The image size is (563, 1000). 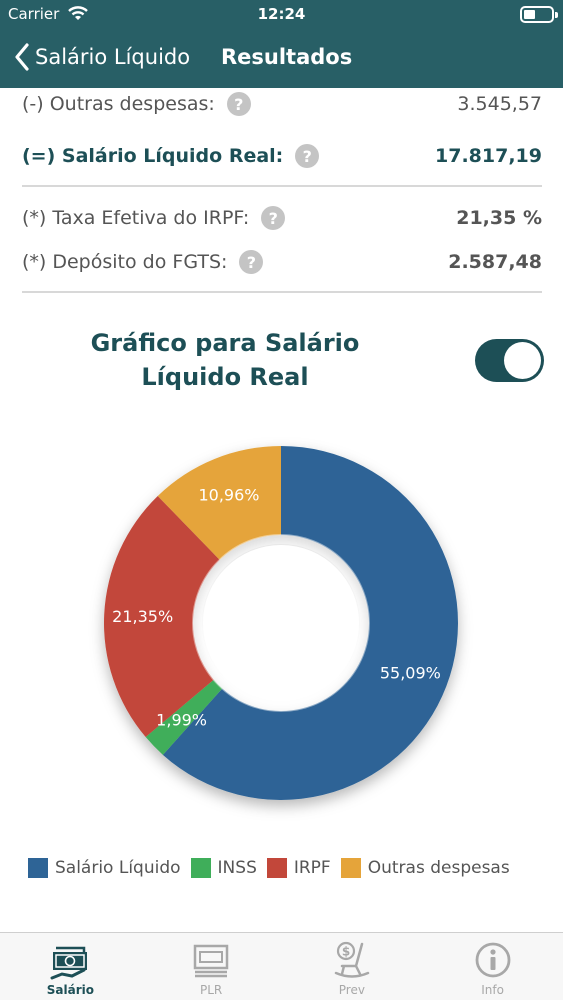 What do you see at coordinates (438, 868) in the screenshot?
I see `legend-label: Outras despesas` at bounding box center [438, 868].